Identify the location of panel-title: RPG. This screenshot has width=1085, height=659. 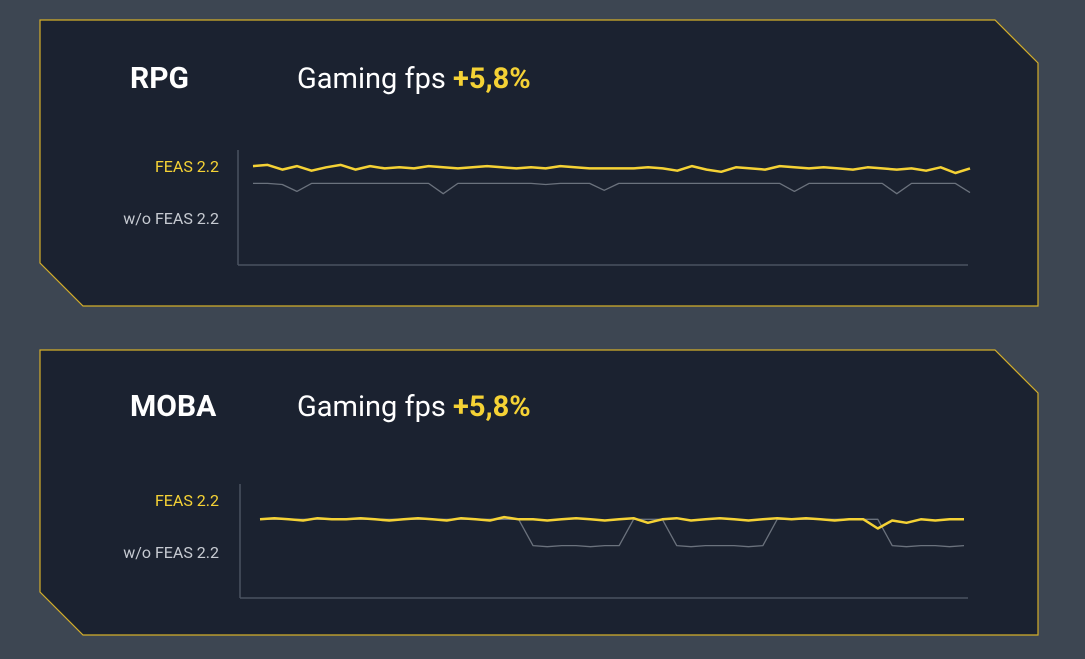
(159, 78).